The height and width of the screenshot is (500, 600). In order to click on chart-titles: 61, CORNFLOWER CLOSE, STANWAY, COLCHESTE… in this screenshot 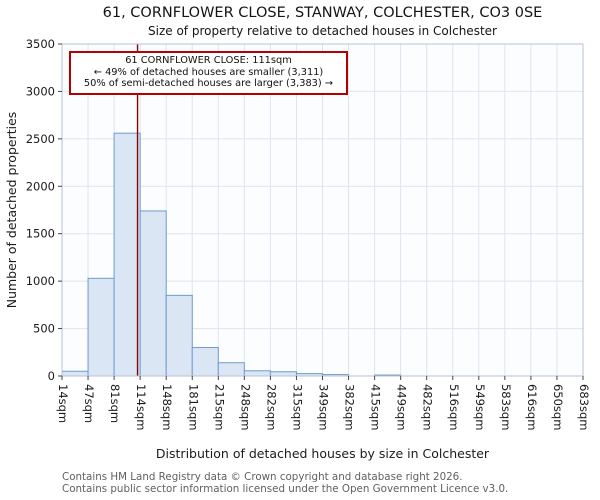, I will do `click(322, 21)`.